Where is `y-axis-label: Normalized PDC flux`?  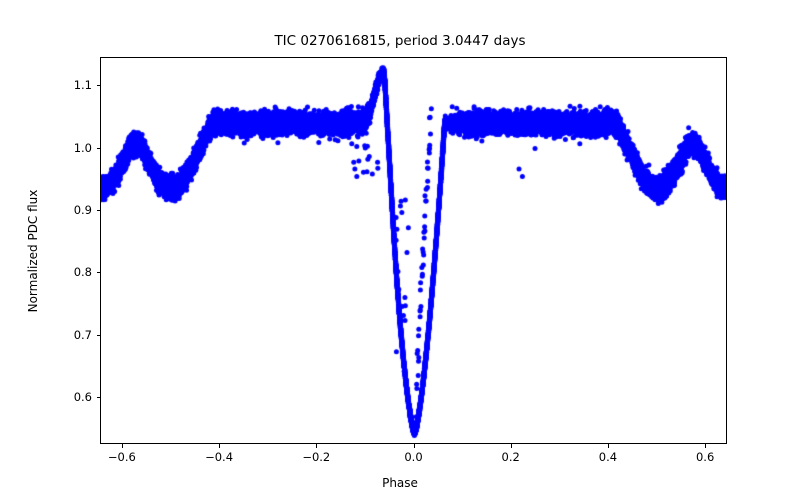 y-axis-label: Normalized PDC flux is located at coordinates (33, 250).